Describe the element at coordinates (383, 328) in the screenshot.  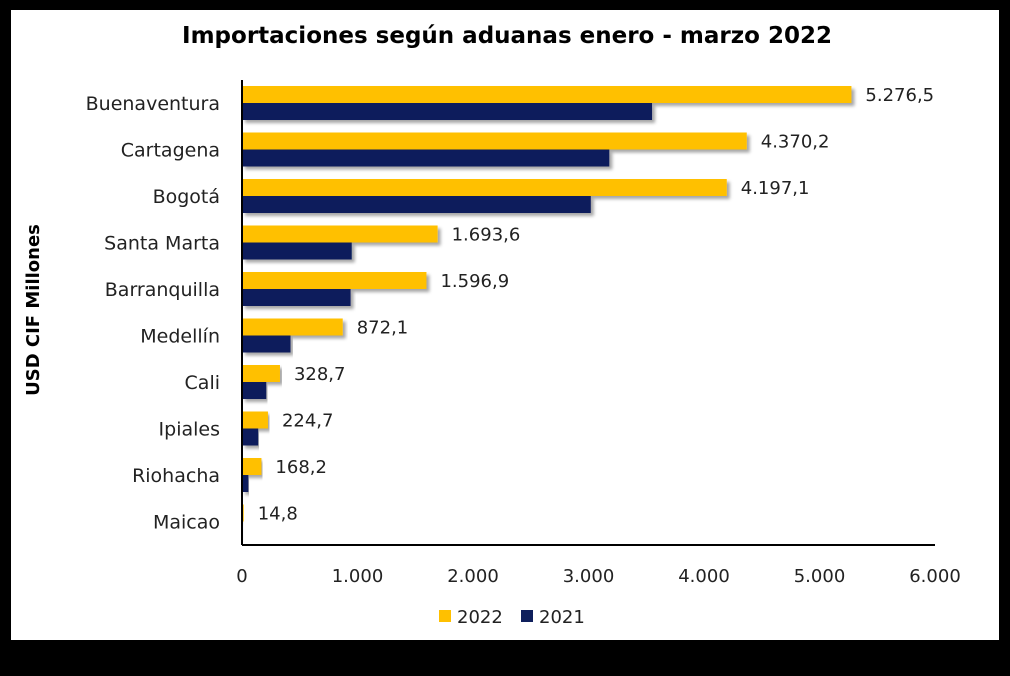
I see `data-label: 872,1` at that location.